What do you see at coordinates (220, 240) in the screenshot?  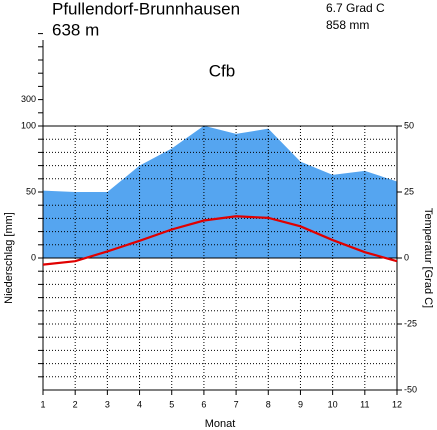 I see `temperature-line` at bounding box center [220, 240].